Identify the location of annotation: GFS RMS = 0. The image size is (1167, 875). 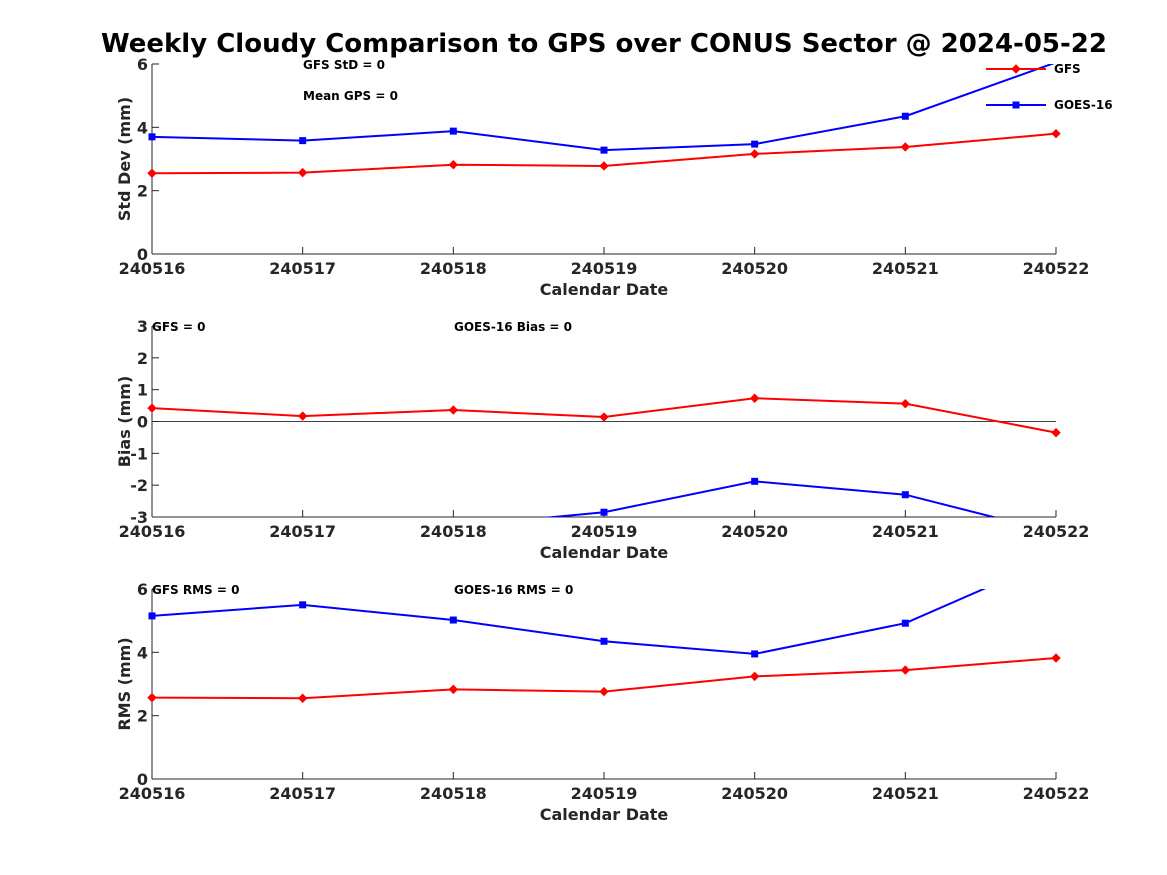
(195, 590).